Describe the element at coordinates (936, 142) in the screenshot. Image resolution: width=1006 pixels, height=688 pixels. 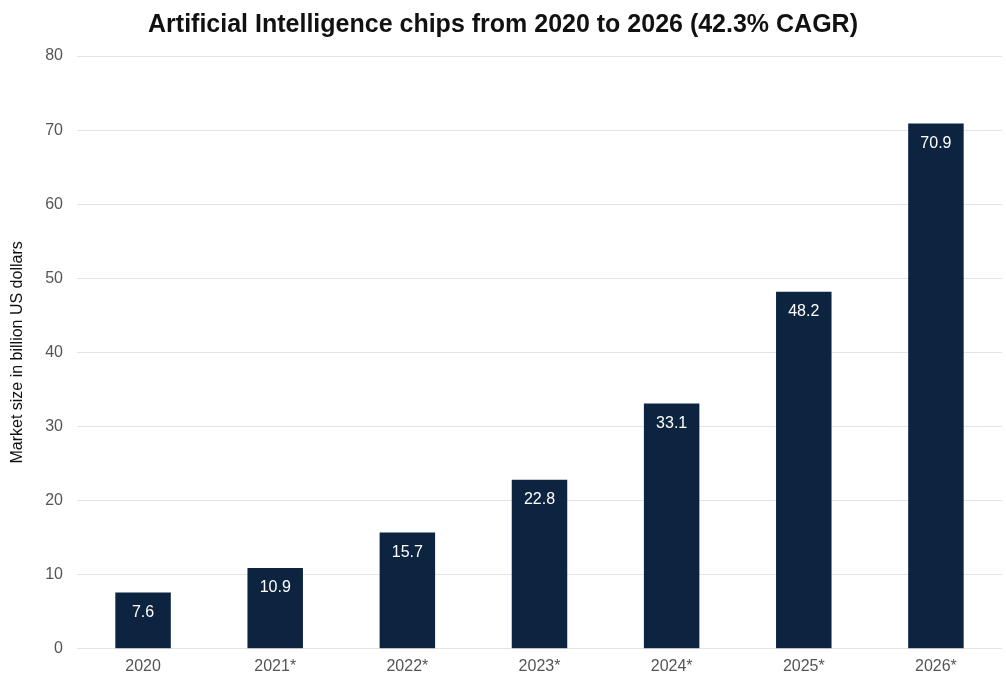
I see `data-label: 70.9` at that location.